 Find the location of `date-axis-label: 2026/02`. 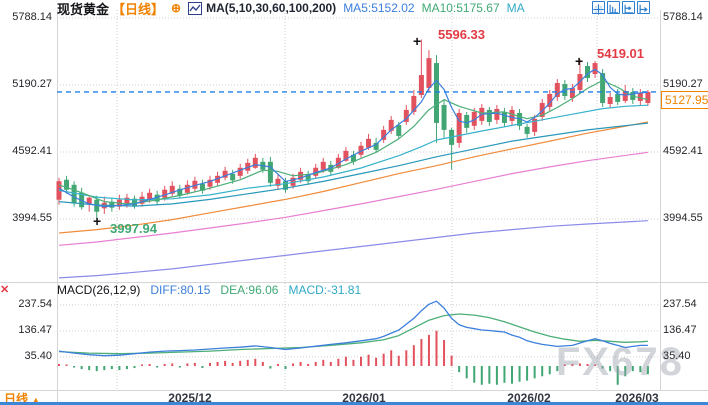

date-axis-label: 2026/02 is located at coordinates (529, 398).